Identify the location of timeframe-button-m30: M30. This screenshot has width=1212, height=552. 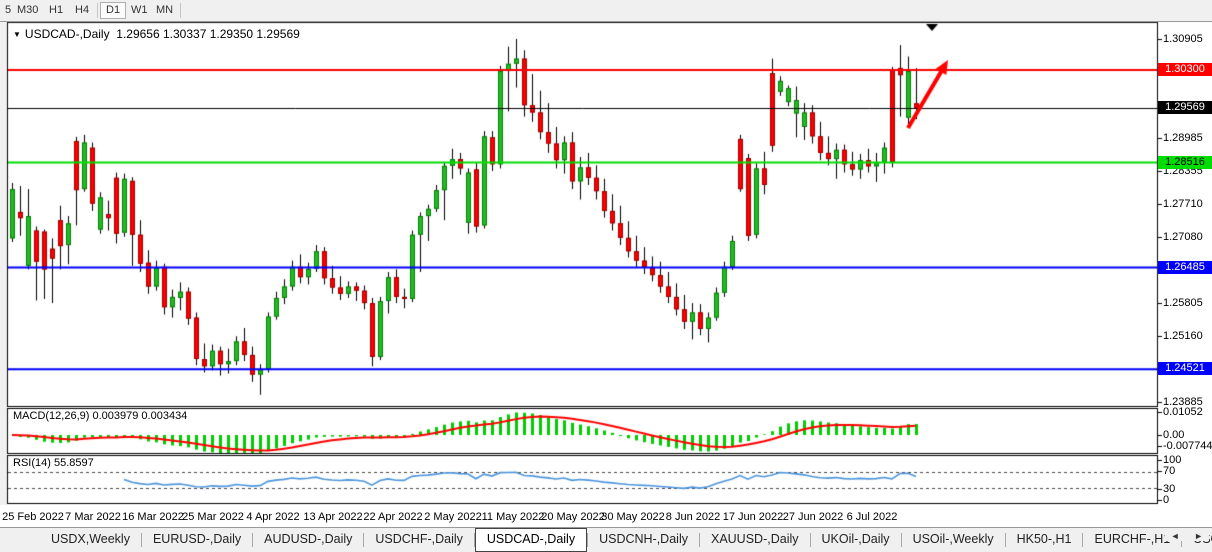
(28, 10).